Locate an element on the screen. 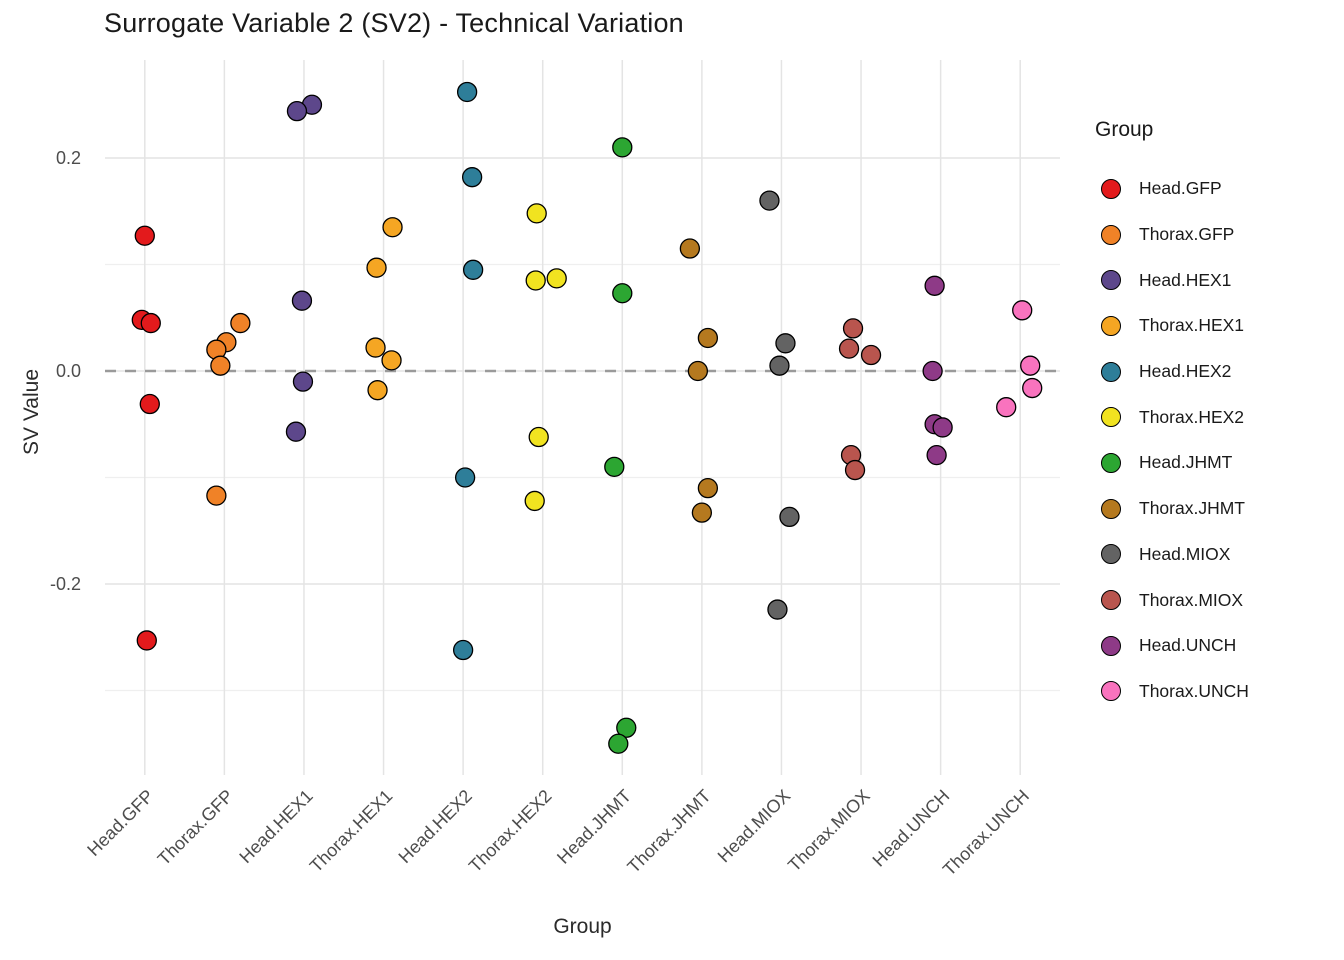  legend-item-Thorax.HEX2: Thorax.HEX2 is located at coordinates (1215, 417).